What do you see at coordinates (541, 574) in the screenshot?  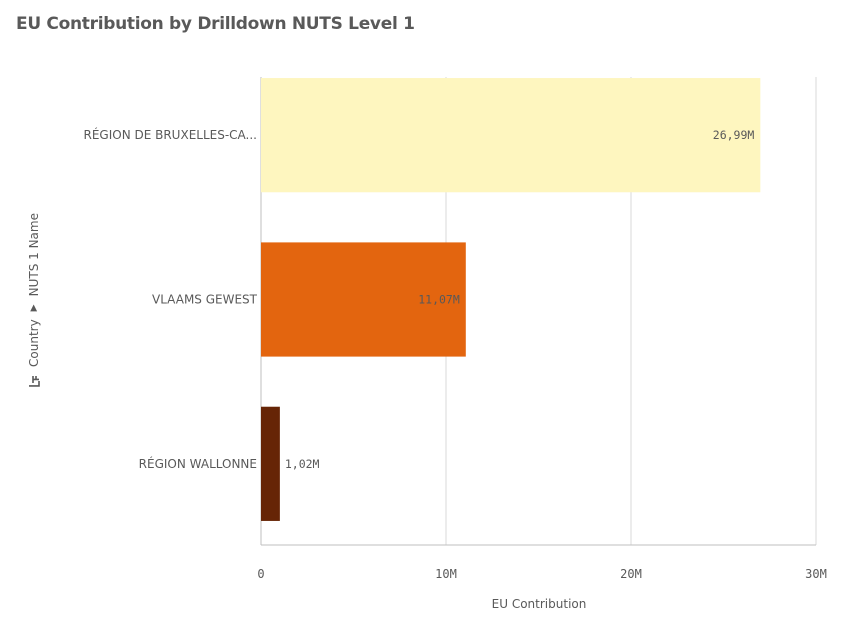 I see `x-tick-labels: 0 10M 20M 30M` at bounding box center [541, 574].